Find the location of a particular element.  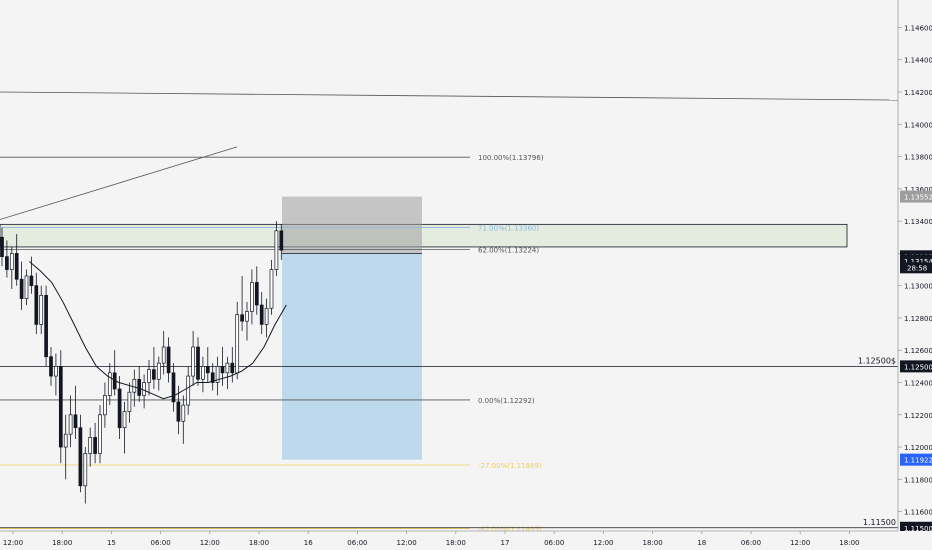

horizontal-line-label-0: 1.12500$ is located at coordinates (877, 360).